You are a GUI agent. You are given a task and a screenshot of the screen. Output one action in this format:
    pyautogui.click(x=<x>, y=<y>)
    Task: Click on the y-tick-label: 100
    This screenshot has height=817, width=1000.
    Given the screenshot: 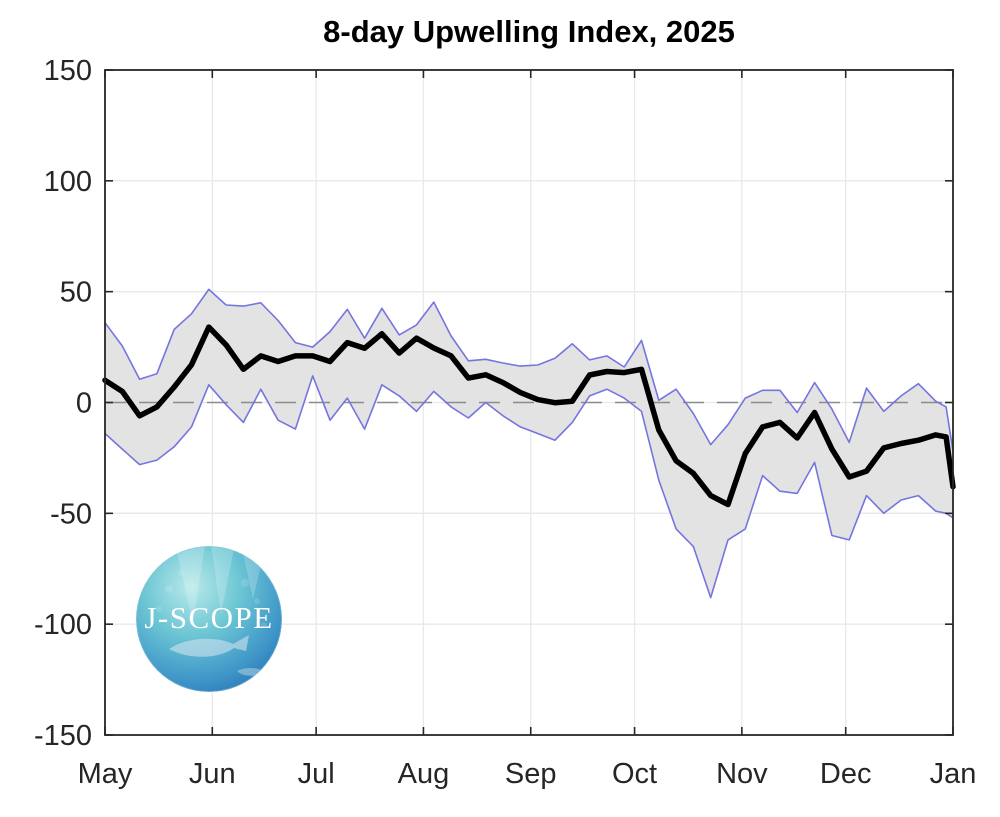 What is the action you would take?
    pyautogui.click(x=68, y=182)
    